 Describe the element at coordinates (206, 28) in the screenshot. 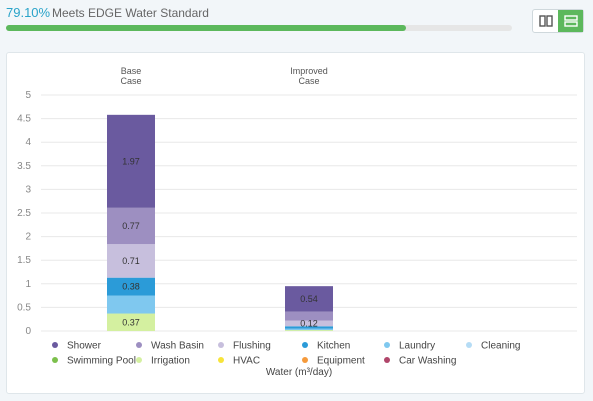

I see `standard-progress-fill` at that location.